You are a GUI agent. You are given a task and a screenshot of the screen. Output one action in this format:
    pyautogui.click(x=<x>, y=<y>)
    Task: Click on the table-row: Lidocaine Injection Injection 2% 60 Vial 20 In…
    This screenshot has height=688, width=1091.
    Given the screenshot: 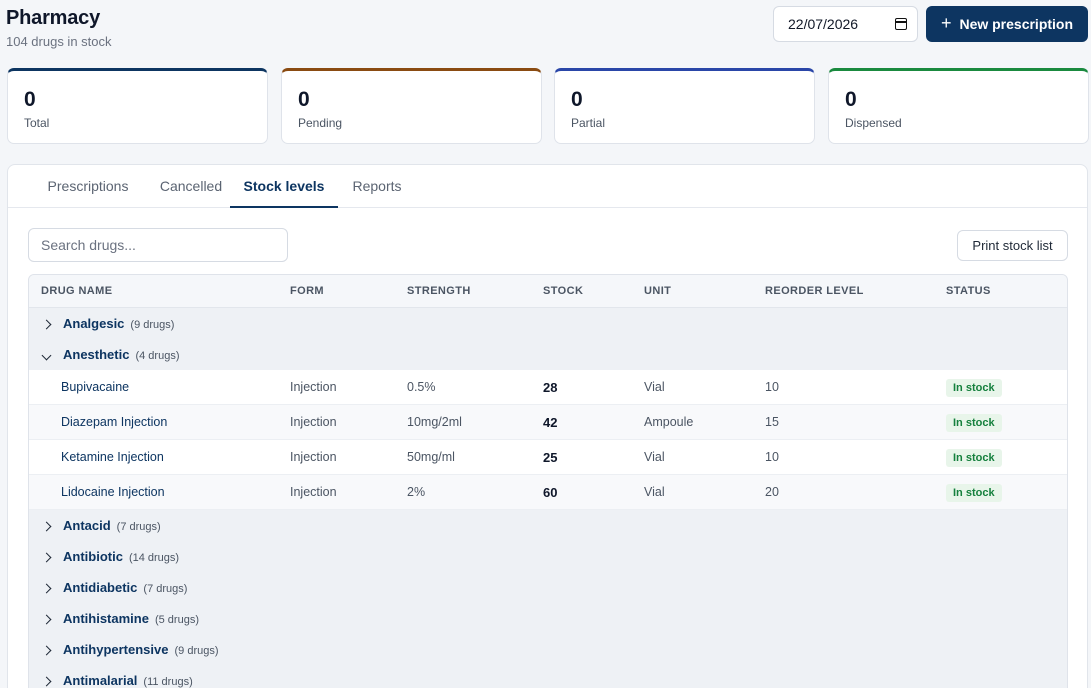 What is the action you would take?
    pyautogui.click(x=548, y=492)
    